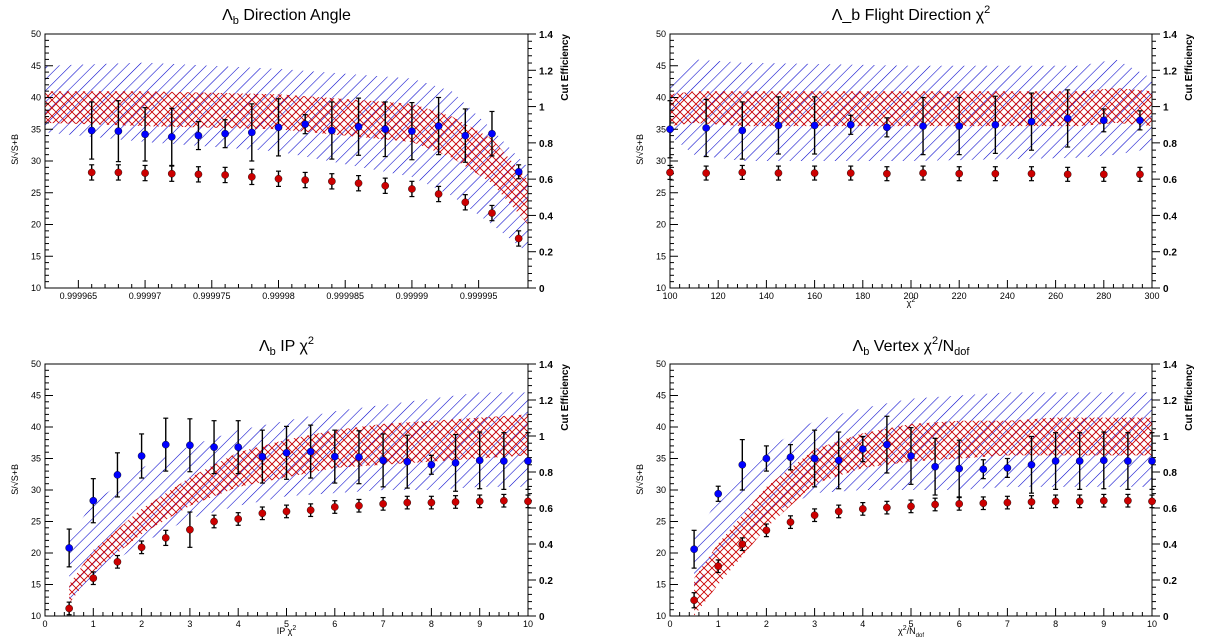 This screenshot has height=644, width=1211. What do you see at coordinates (36, 585) in the screenshot?
I see `y-tick-label: 15` at bounding box center [36, 585].